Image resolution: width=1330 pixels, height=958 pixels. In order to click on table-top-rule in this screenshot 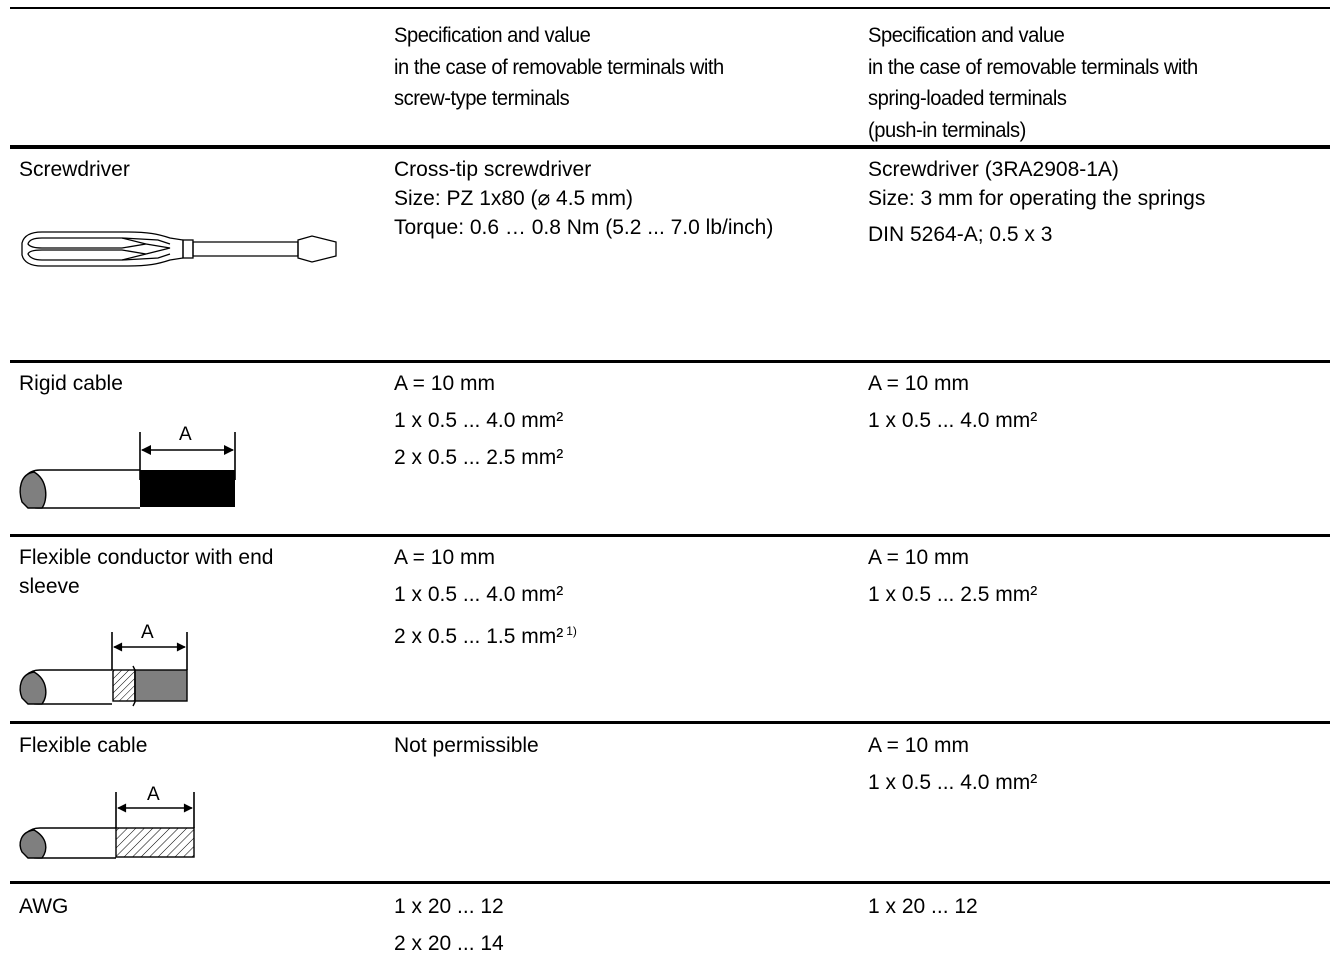, I will do `click(670, 8)`.